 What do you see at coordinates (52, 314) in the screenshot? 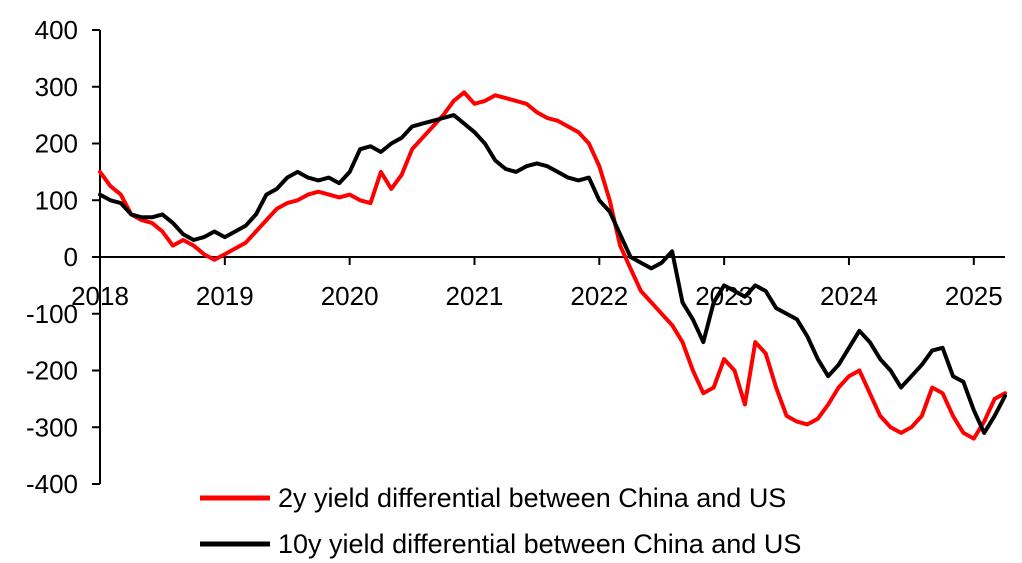
I see `y-tick-label: -100` at bounding box center [52, 314].